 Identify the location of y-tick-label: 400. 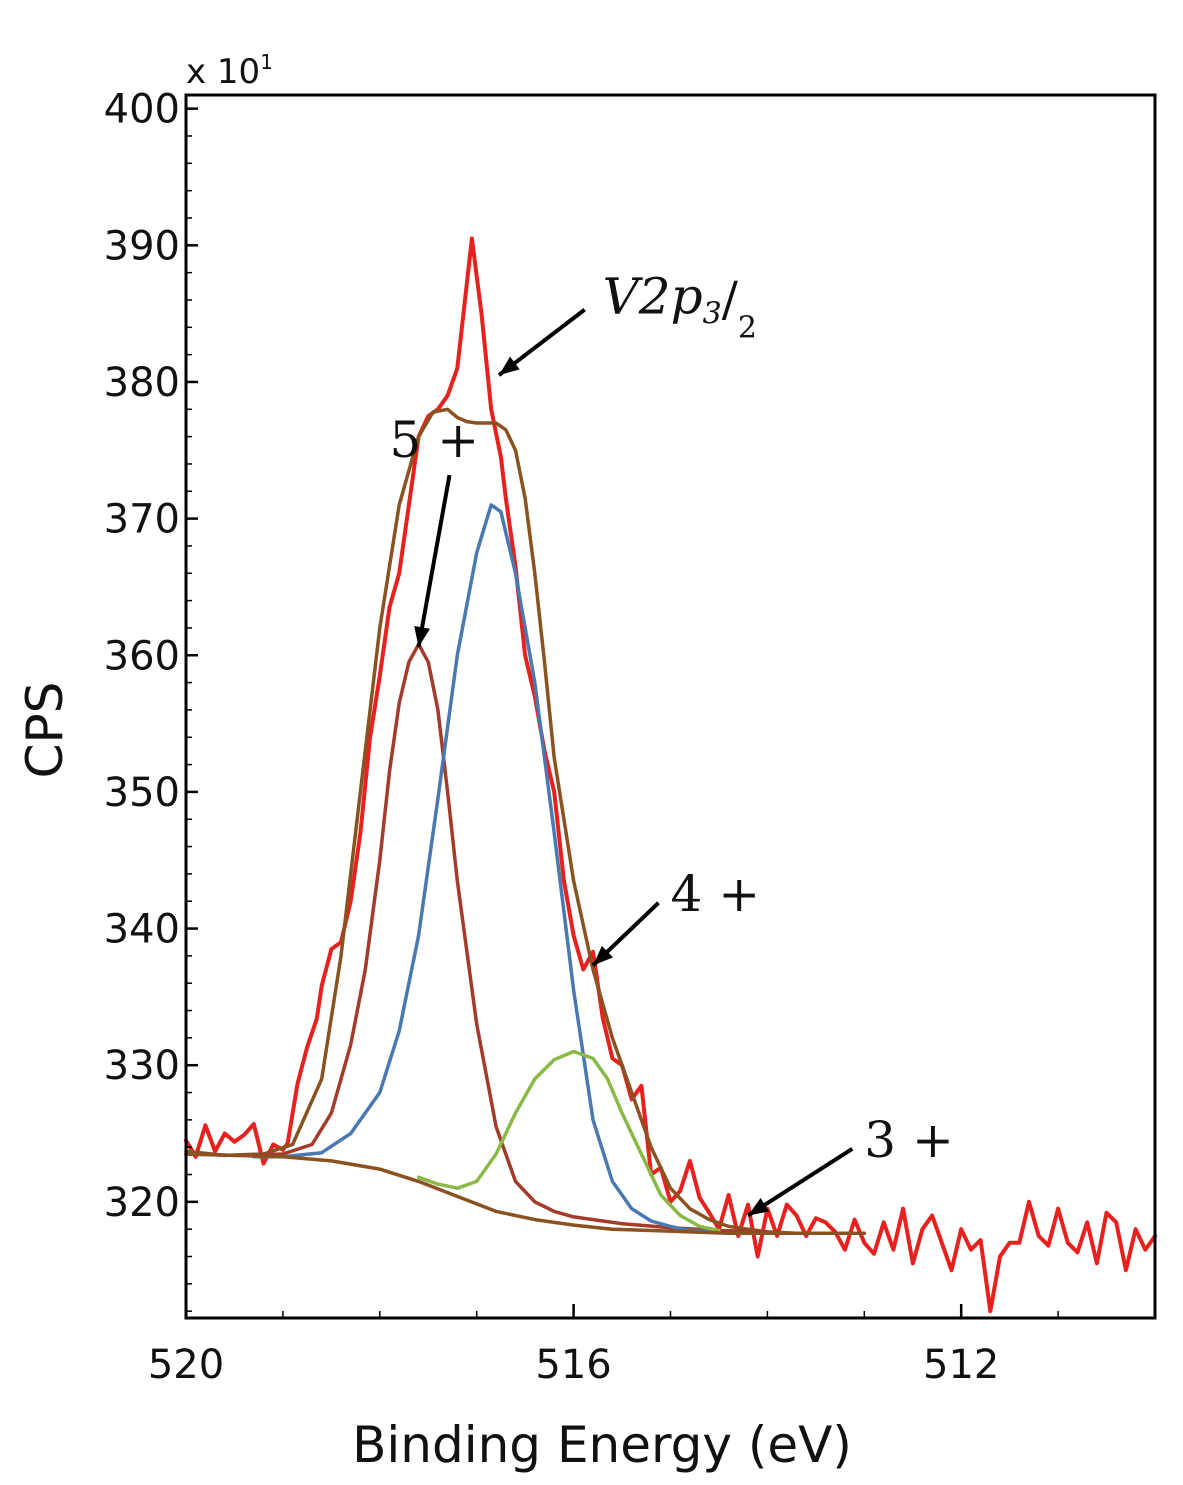
(142, 110).